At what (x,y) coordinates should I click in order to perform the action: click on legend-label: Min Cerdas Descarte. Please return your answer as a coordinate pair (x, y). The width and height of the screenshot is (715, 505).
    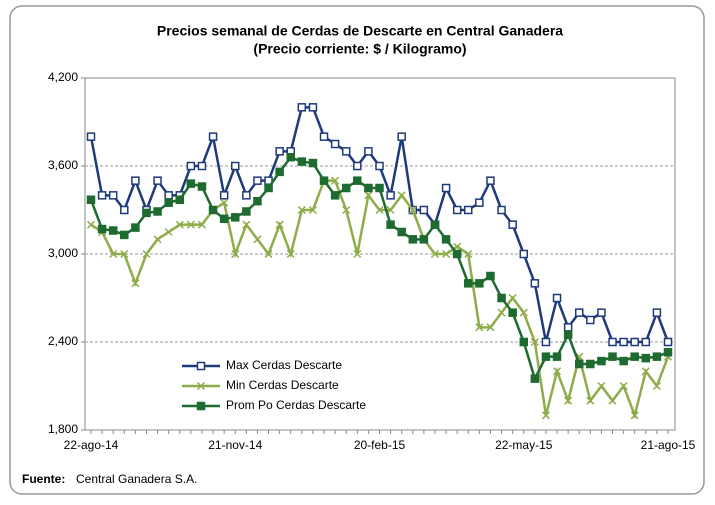
    Looking at the image, I should click on (282, 385).